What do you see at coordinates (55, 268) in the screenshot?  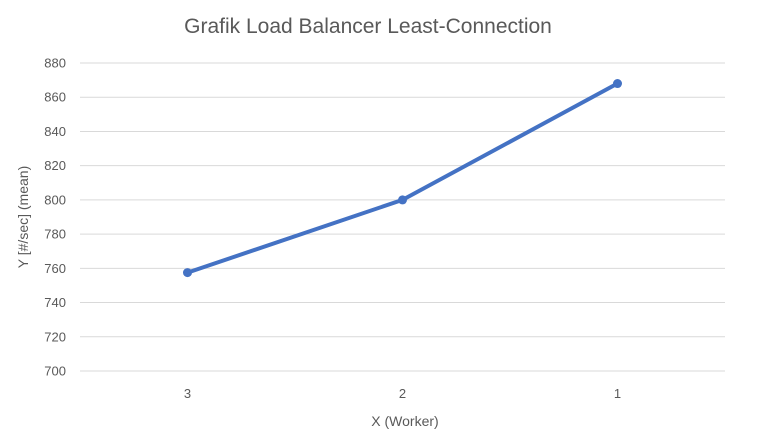 I see `y-tick-label: 760` at bounding box center [55, 268].